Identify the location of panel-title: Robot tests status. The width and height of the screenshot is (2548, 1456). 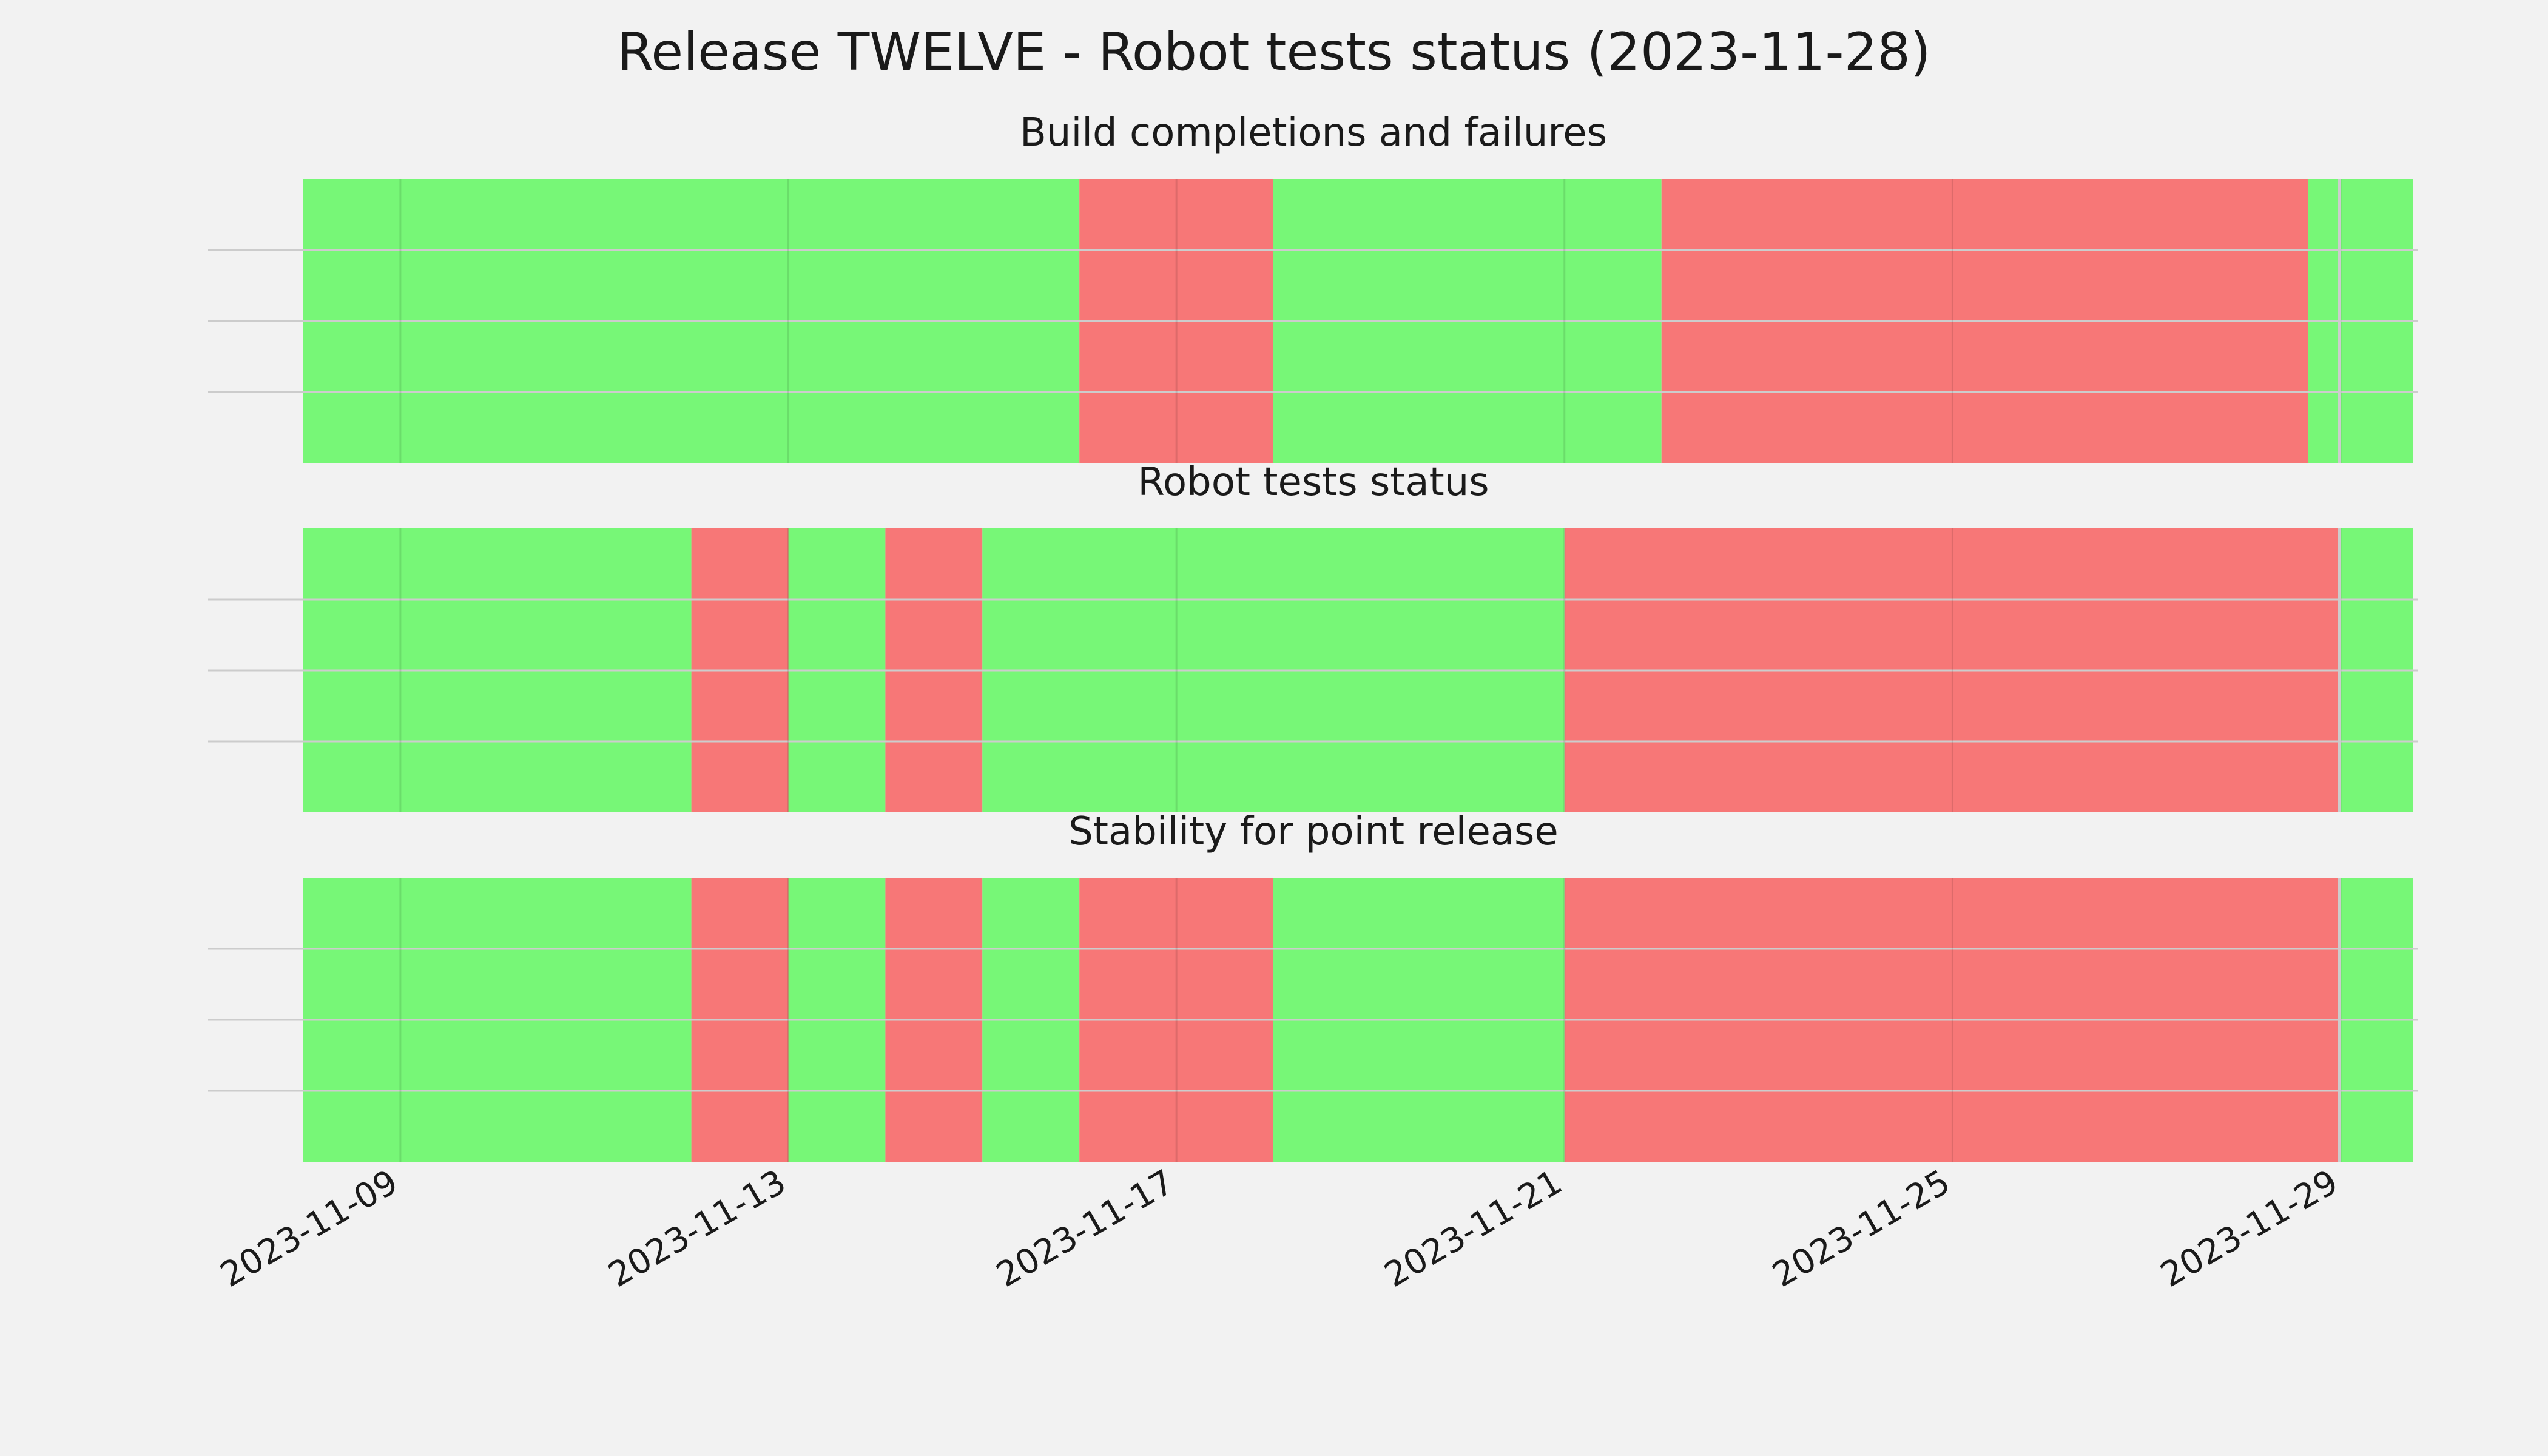
(1313, 482).